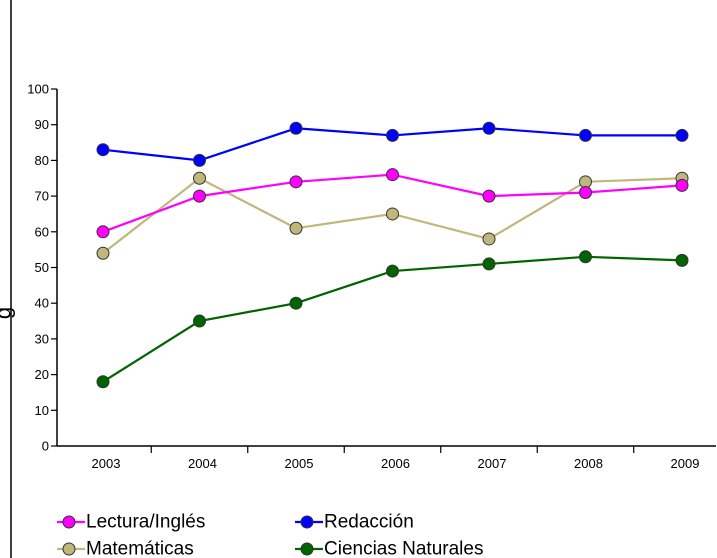 The height and width of the screenshot is (558, 717). I want to click on legend-label: Ciencias Naturales, so click(403, 548).